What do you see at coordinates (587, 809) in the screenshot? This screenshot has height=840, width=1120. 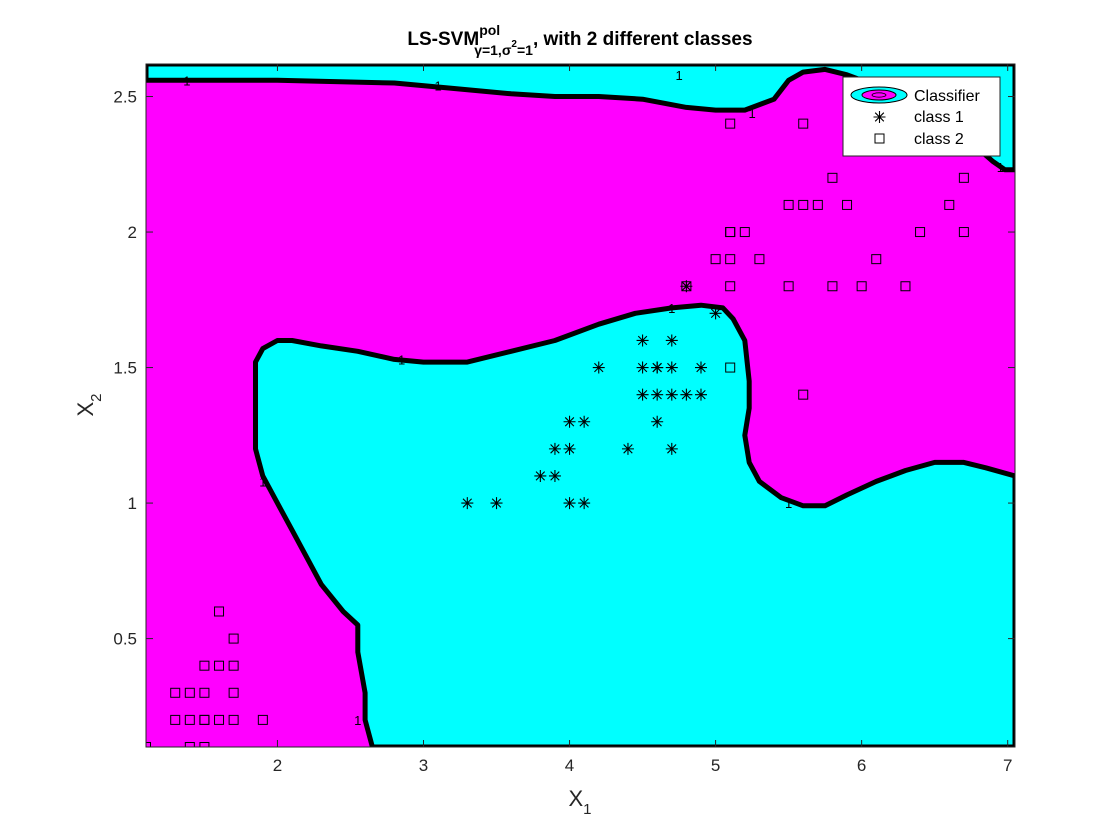 I see `x-axis-label-sub: 1` at bounding box center [587, 809].